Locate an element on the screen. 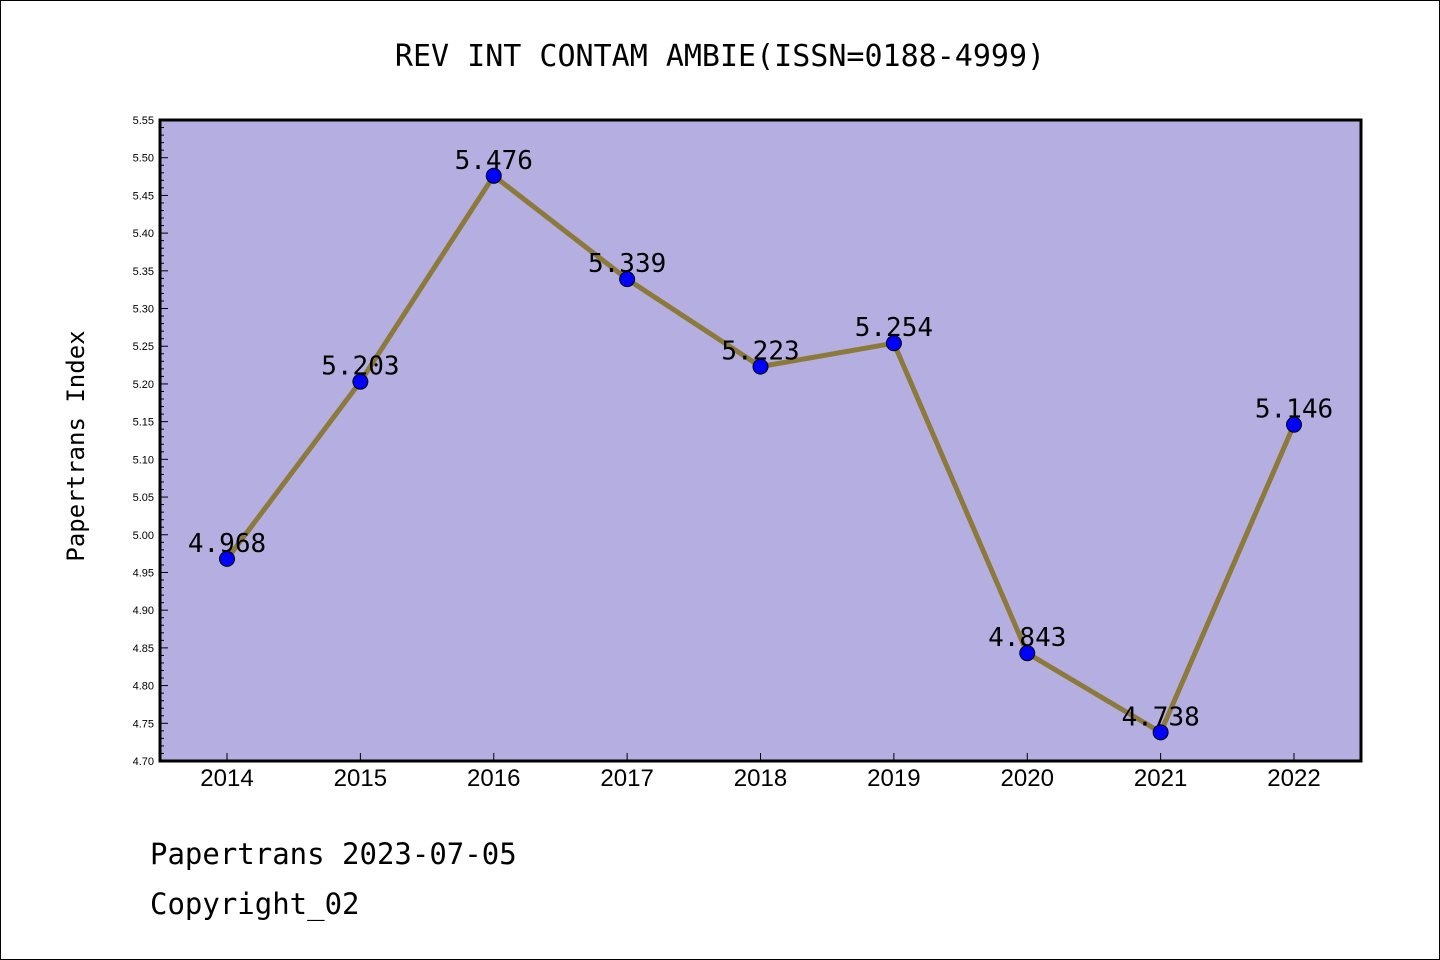 This screenshot has width=1440, height=960. x-tick-label: 2019 is located at coordinates (893, 778).